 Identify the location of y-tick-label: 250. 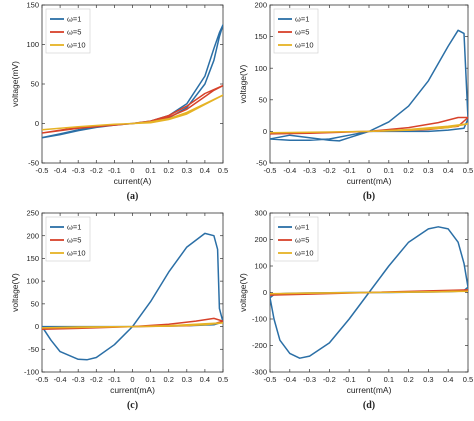
(32, 213).